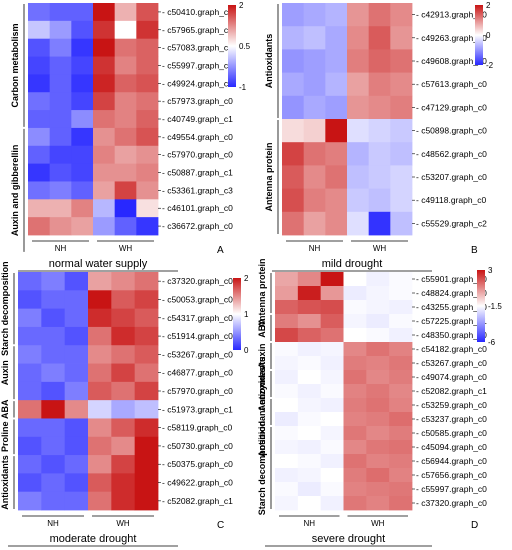 This screenshot has height=550, width=512. Describe the element at coordinates (262, 328) in the screenshot. I see `group-label: ABA` at that location.